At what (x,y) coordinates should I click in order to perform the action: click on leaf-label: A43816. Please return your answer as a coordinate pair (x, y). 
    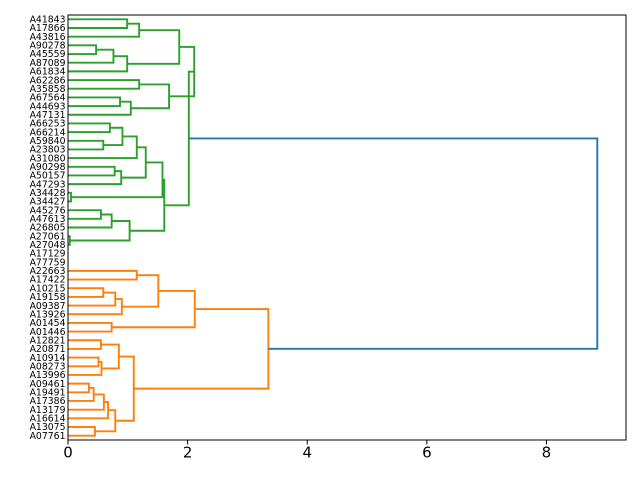
    Looking at the image, I should click on (48, 37).